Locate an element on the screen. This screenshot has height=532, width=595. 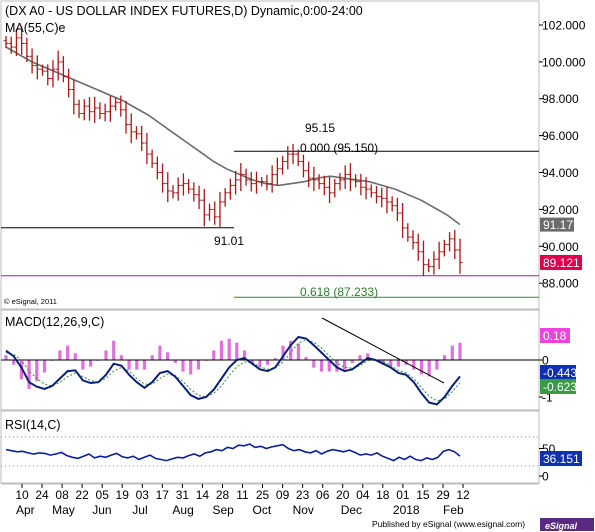
price-y-tick-label: 90.000 is located at coordinates (560, 247).